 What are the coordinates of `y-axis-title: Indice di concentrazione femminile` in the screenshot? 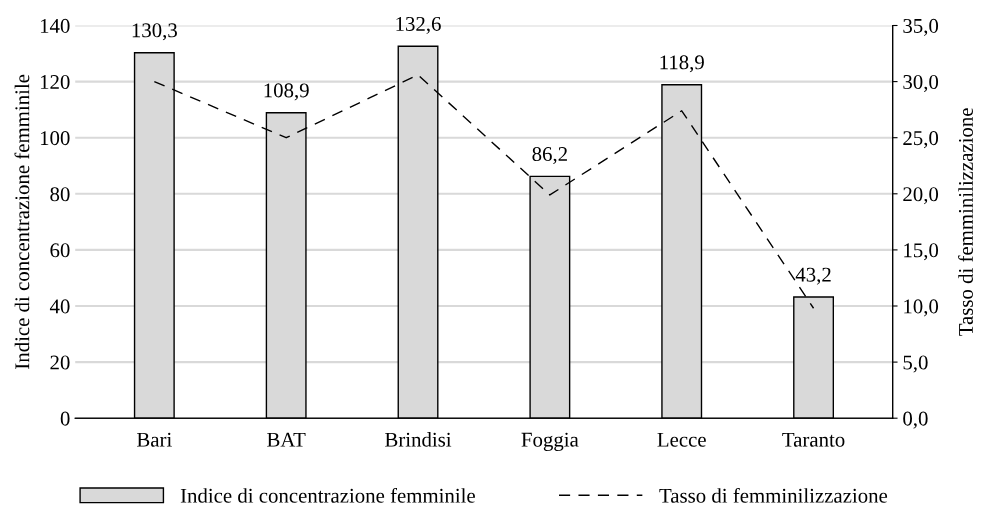 It's located at (22, 221).